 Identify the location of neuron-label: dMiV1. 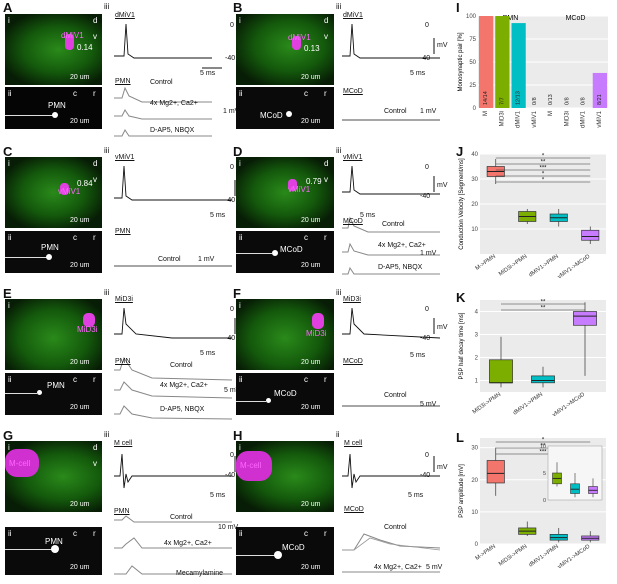
(72, 35).